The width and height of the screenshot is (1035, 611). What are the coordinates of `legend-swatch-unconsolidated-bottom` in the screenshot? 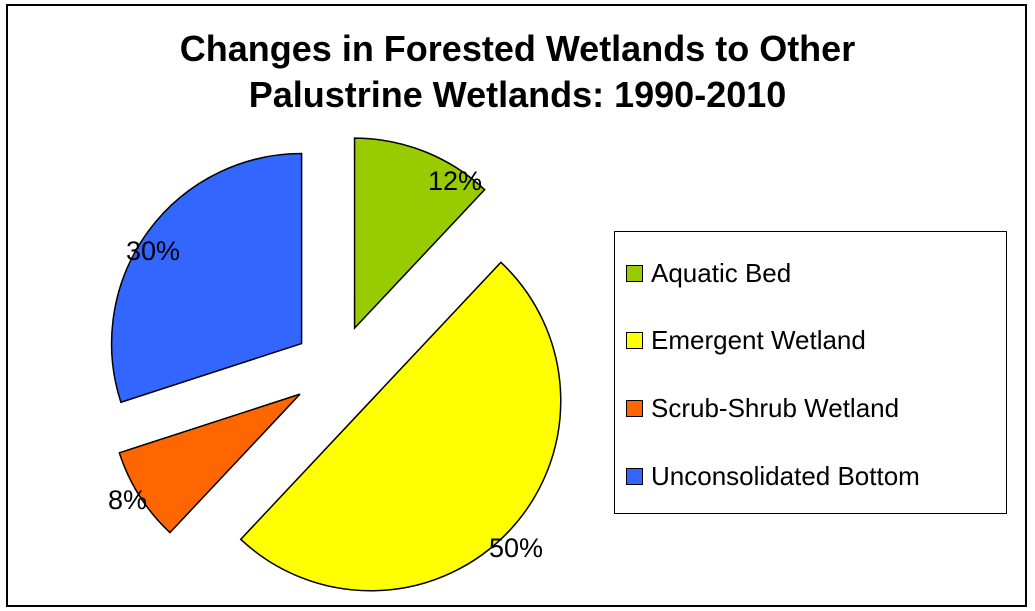 It's located at (634, 476).